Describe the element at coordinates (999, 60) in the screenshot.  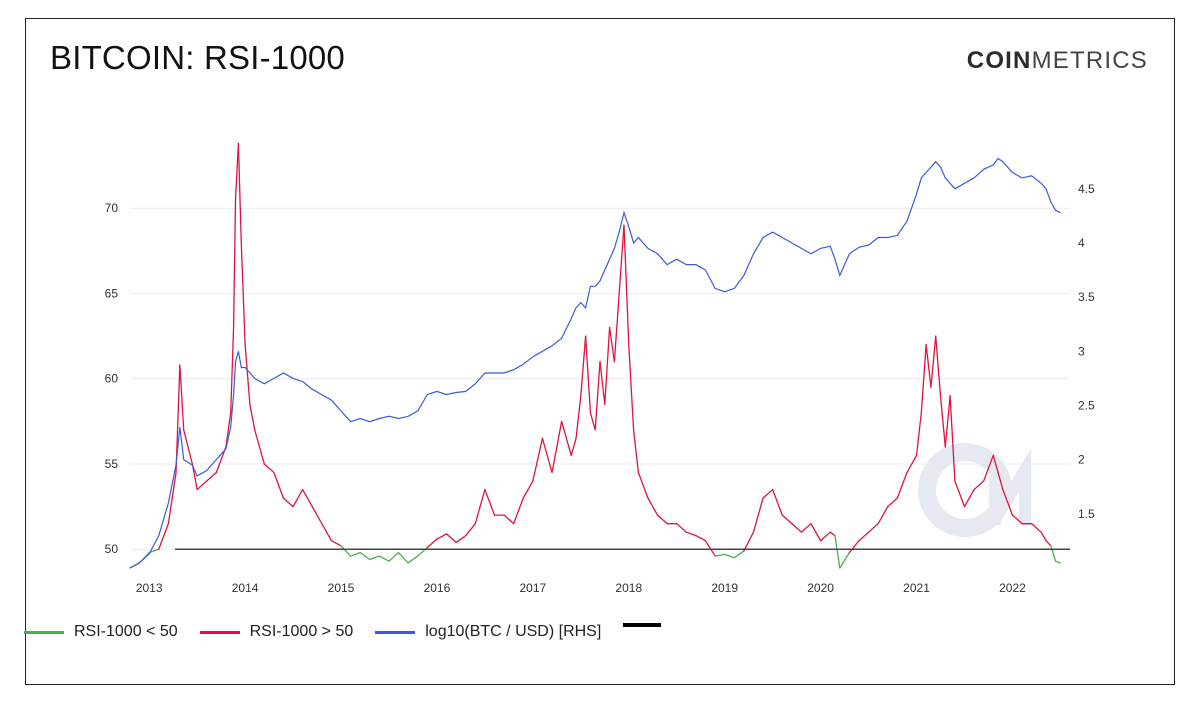
I see `brand-logo-bold: COIN` at that location.